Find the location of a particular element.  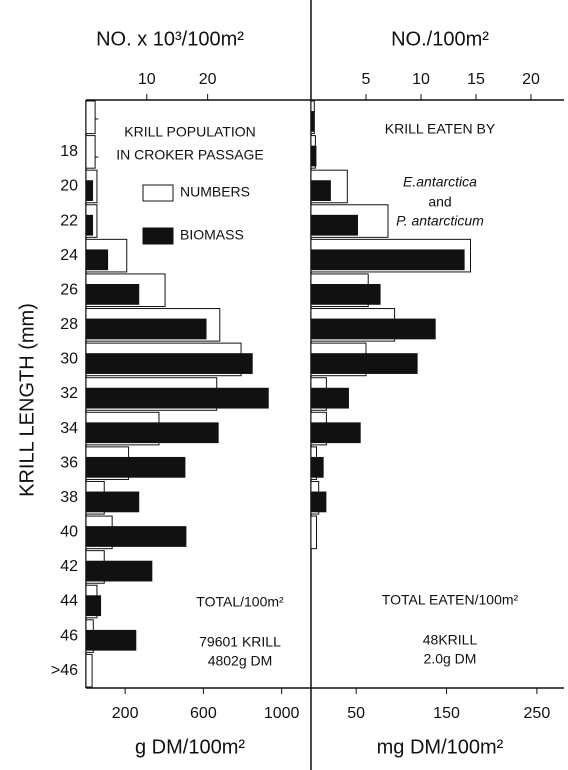

annotation: TOTAL EATEN/100m² is located at coordinates (450, 600).